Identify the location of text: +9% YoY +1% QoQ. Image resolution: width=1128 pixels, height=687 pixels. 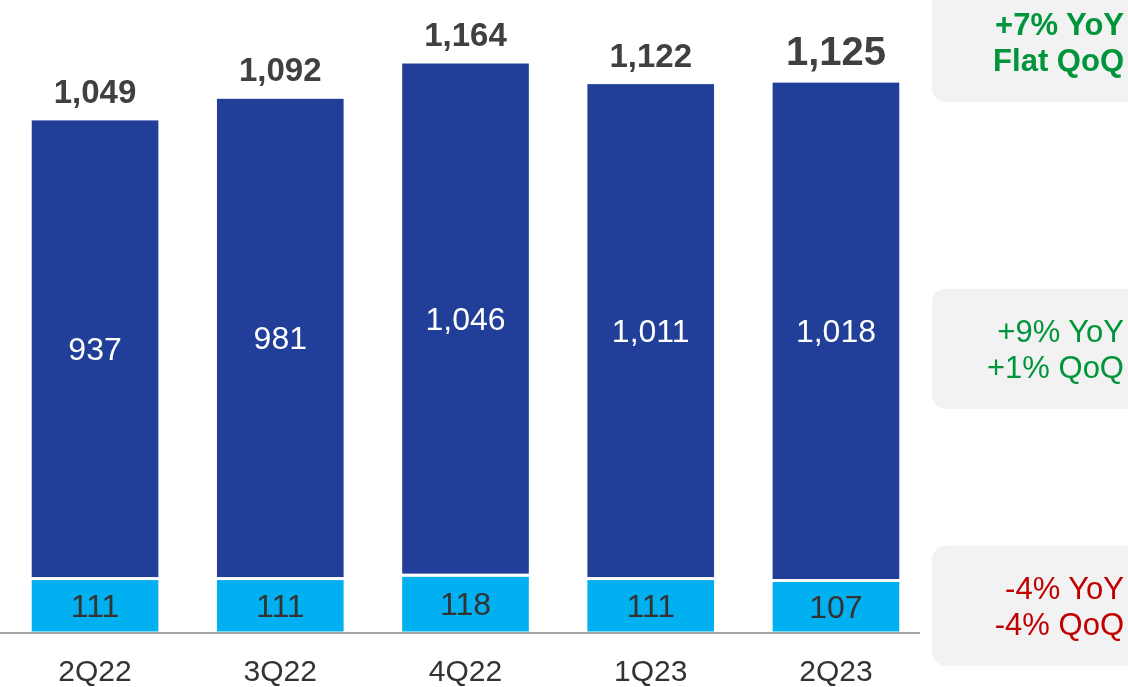
(1055, 349).